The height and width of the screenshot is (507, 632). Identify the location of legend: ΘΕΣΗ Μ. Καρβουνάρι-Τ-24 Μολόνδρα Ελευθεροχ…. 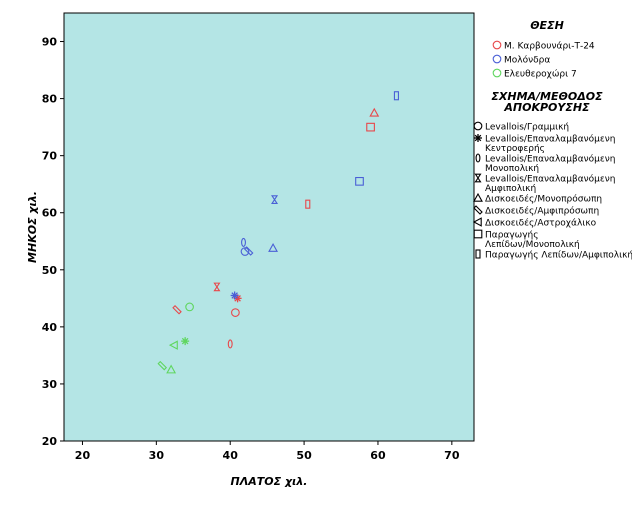
(552, 140).